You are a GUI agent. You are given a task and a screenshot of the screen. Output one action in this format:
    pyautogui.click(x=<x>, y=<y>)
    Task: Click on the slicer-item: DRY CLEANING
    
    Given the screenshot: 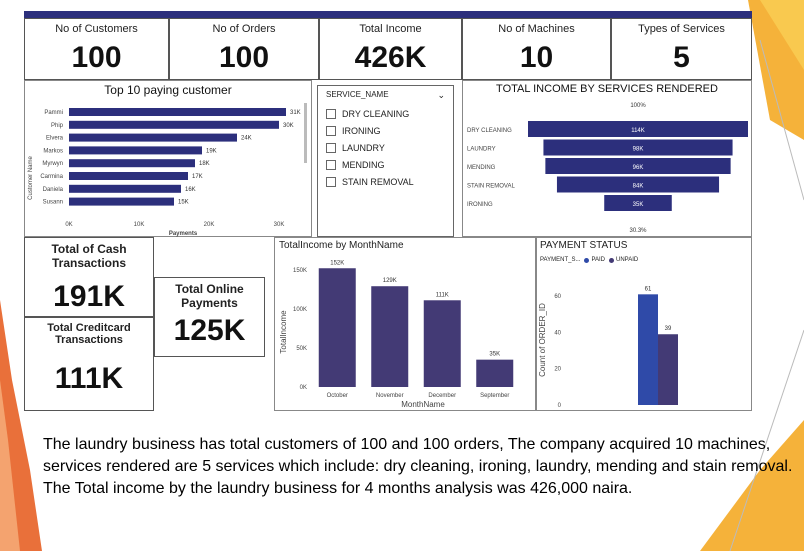 What is the action you would take?
    pyautogui.click(x=389, y=113)
    